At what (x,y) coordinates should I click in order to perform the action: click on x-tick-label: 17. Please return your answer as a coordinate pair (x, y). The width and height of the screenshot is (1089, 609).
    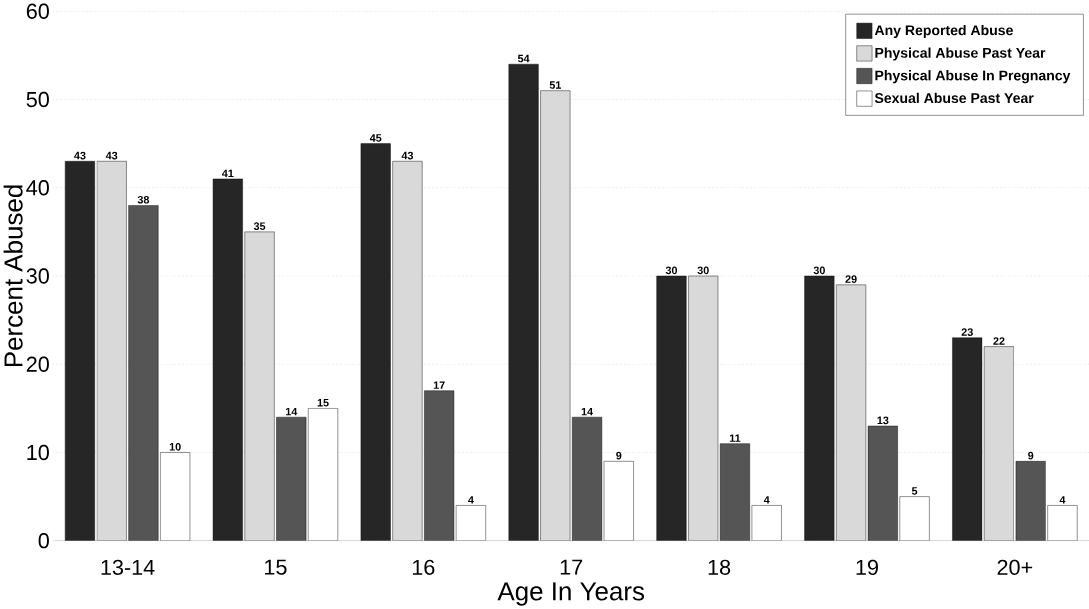
    Looking at the image, I should click on (571, 567).